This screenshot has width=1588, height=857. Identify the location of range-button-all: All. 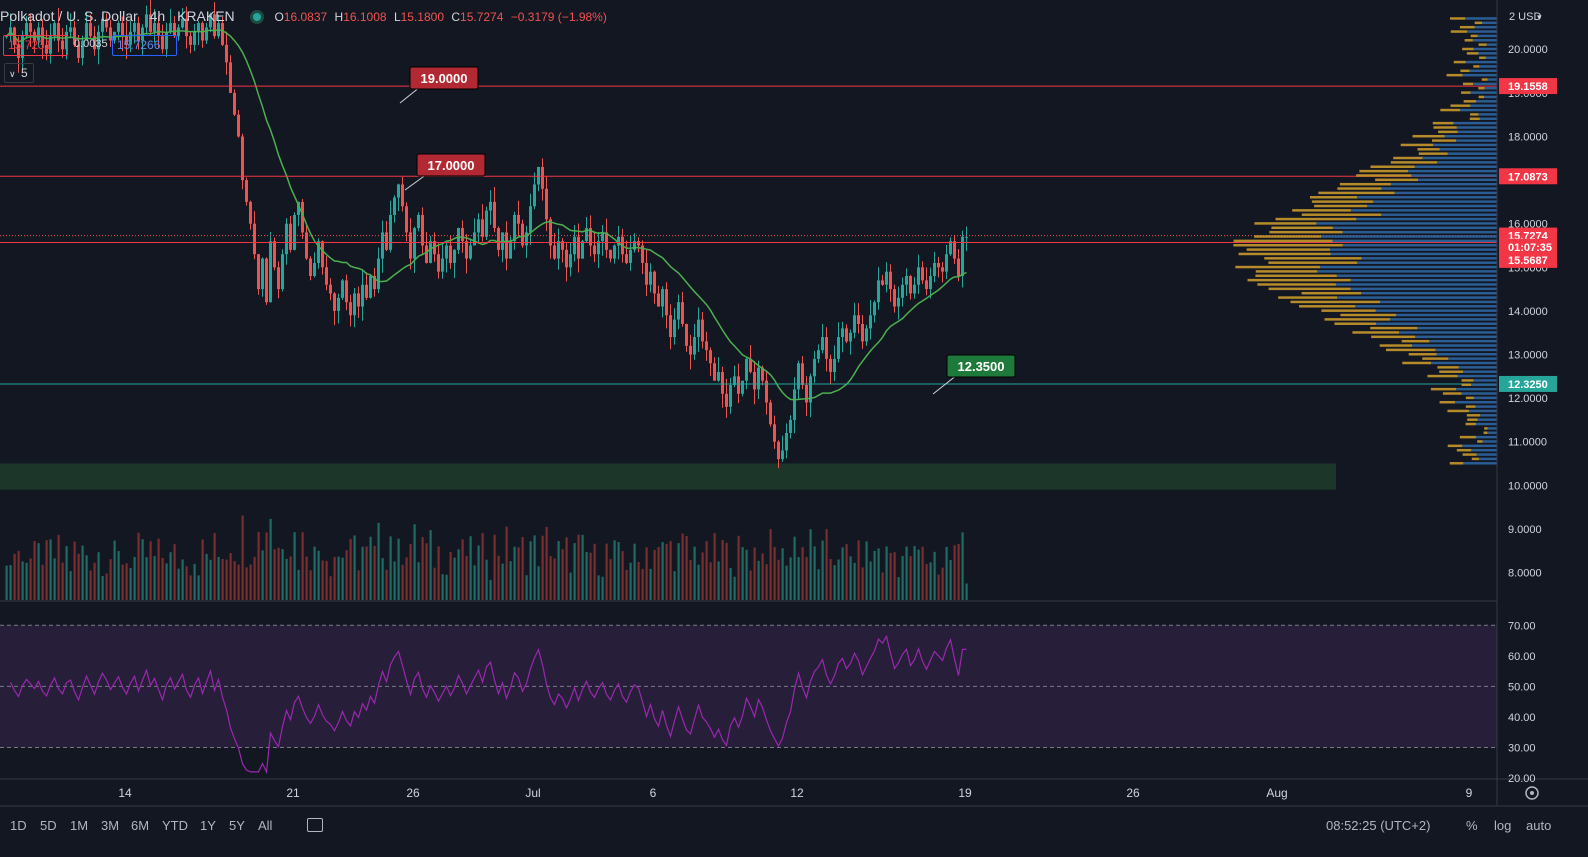
(265, 825).